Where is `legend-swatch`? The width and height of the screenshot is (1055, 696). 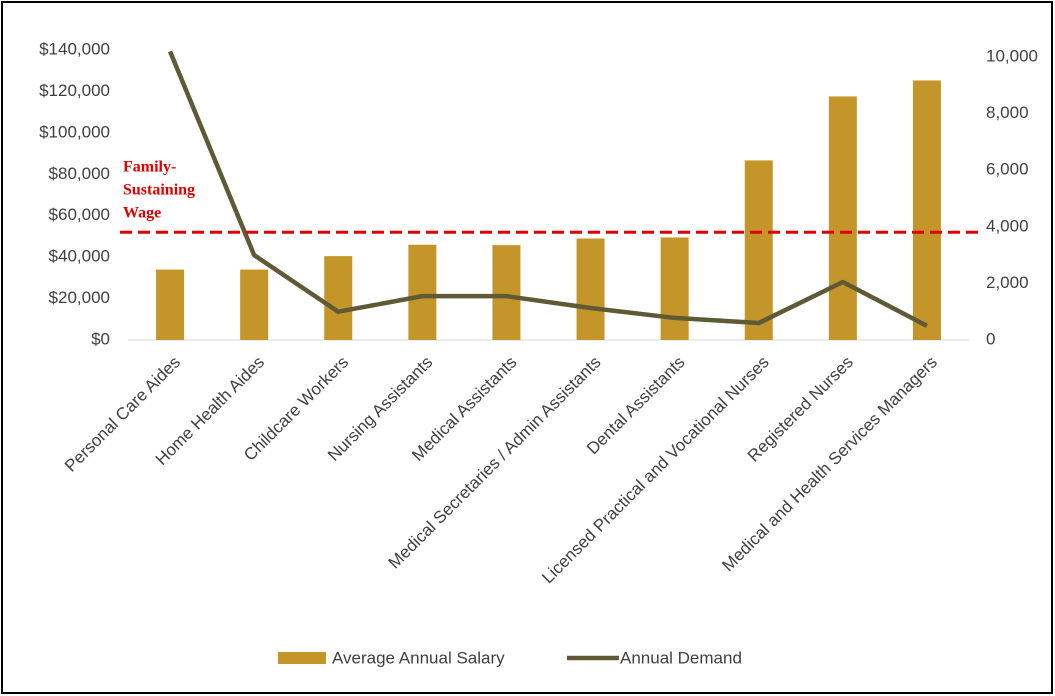
legend-swatch is located at coordinates (302, 658).